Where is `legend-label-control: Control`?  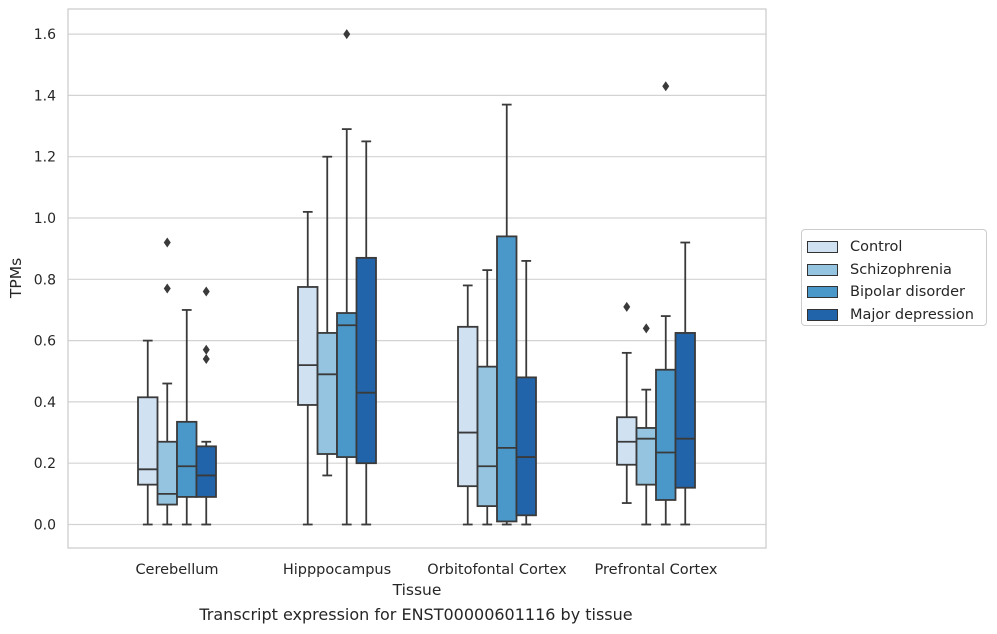 legend-label-control: Control is located at coordinates (876, 247).